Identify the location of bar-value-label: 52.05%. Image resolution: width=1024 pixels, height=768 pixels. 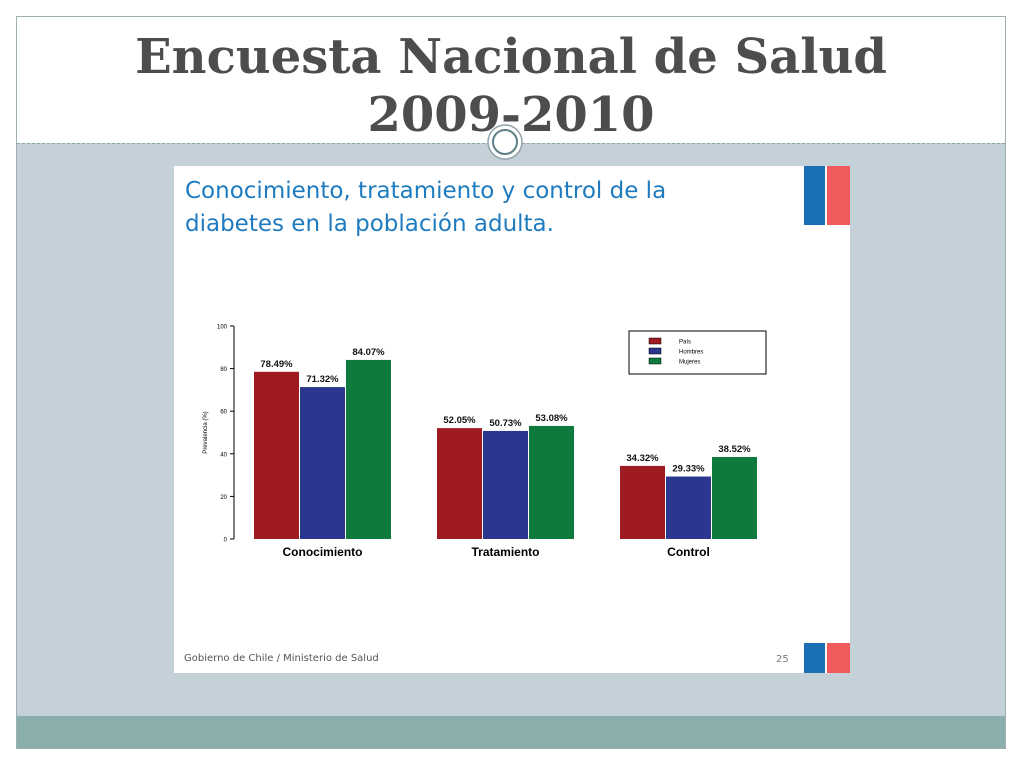
(459, 420).